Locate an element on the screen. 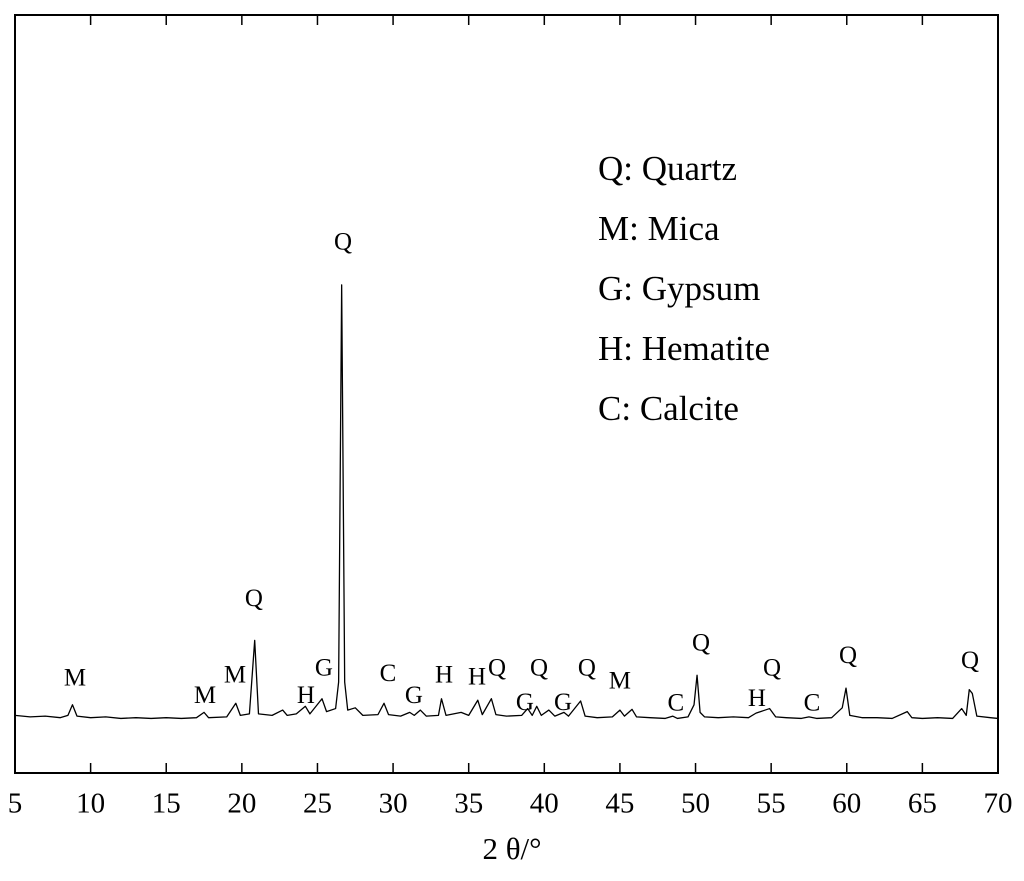 This screenshot has height=881, width=1024. x-tick-label: 10 is located at coordinates (90, 804).